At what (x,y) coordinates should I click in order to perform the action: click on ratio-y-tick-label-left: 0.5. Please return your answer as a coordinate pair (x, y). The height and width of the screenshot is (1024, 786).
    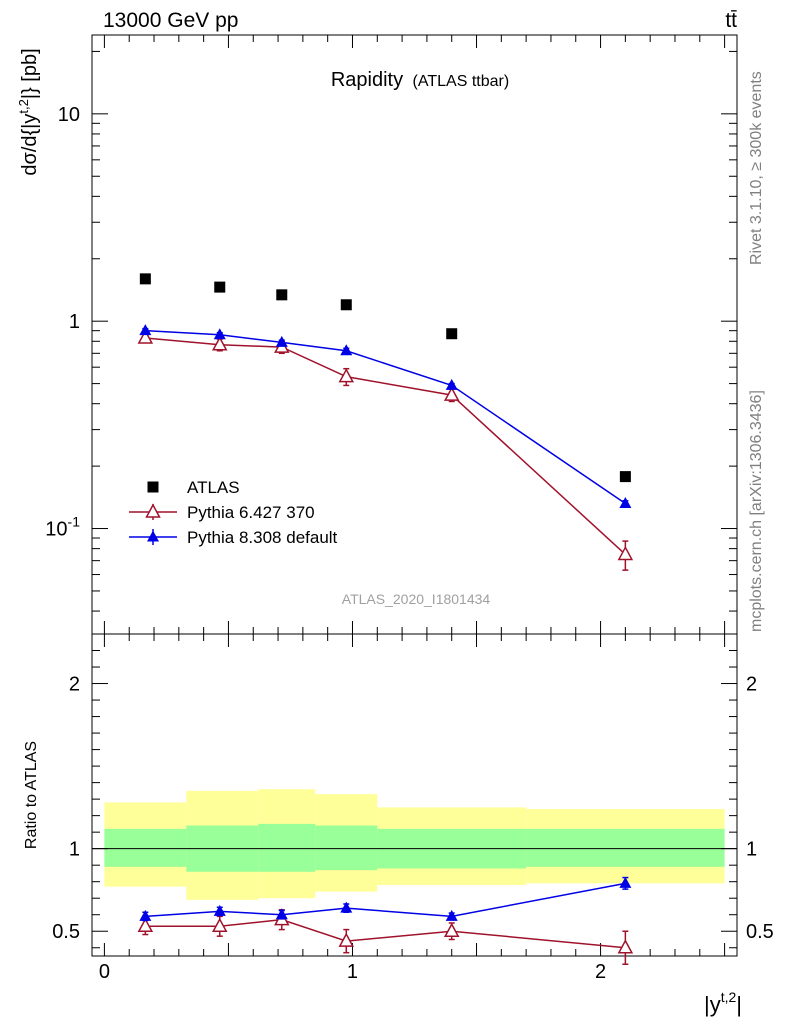
    Looking at the image, I should click on (66, 932).